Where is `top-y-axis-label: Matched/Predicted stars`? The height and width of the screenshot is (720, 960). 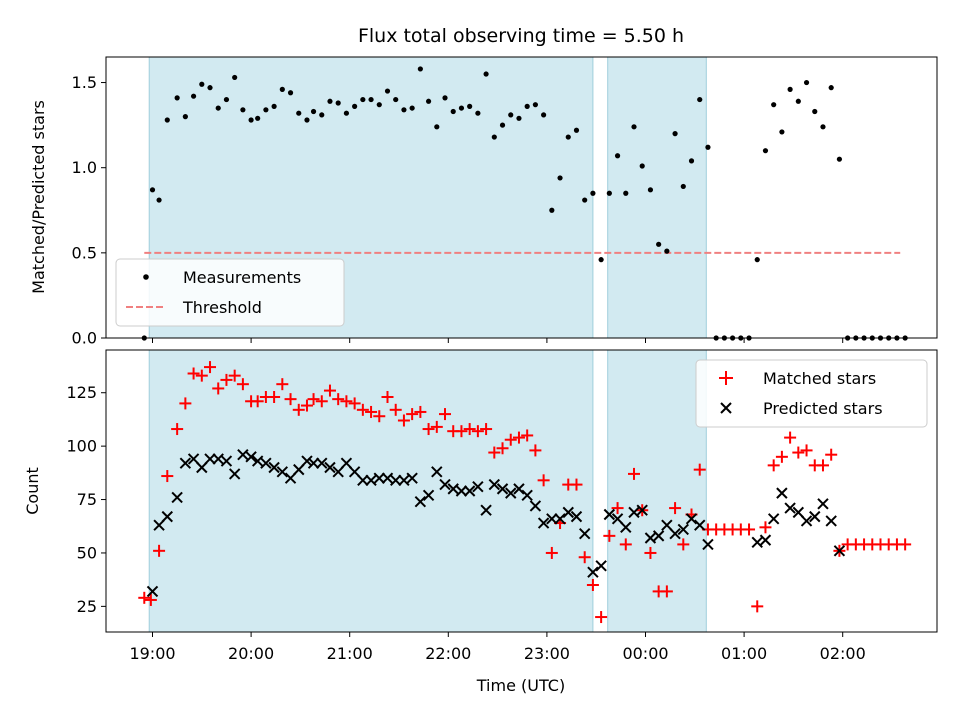
top-y-axis-label: Matched/Predicted stars is located at coordinates (38, 197).